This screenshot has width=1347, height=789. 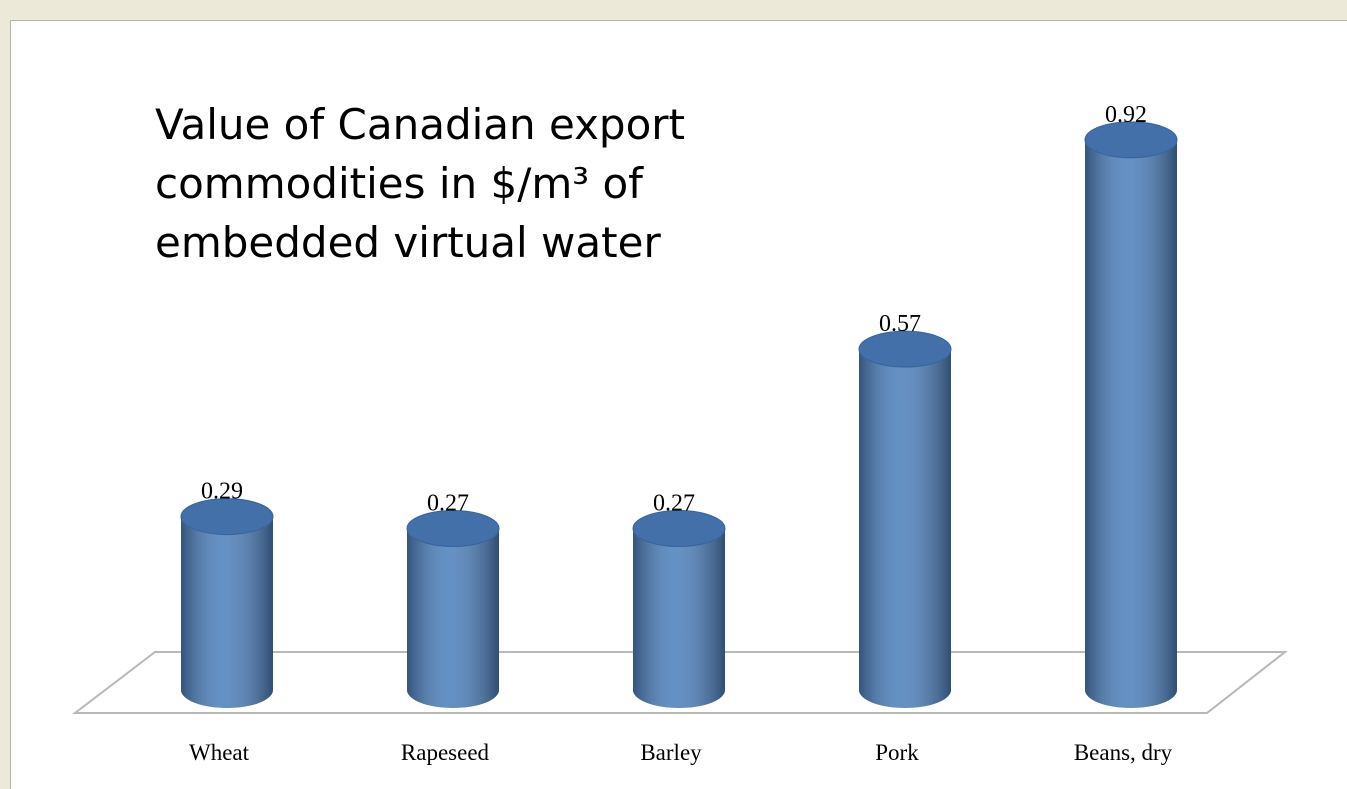 I want to click on data-label: 0.29, so click(x=222, y=492).